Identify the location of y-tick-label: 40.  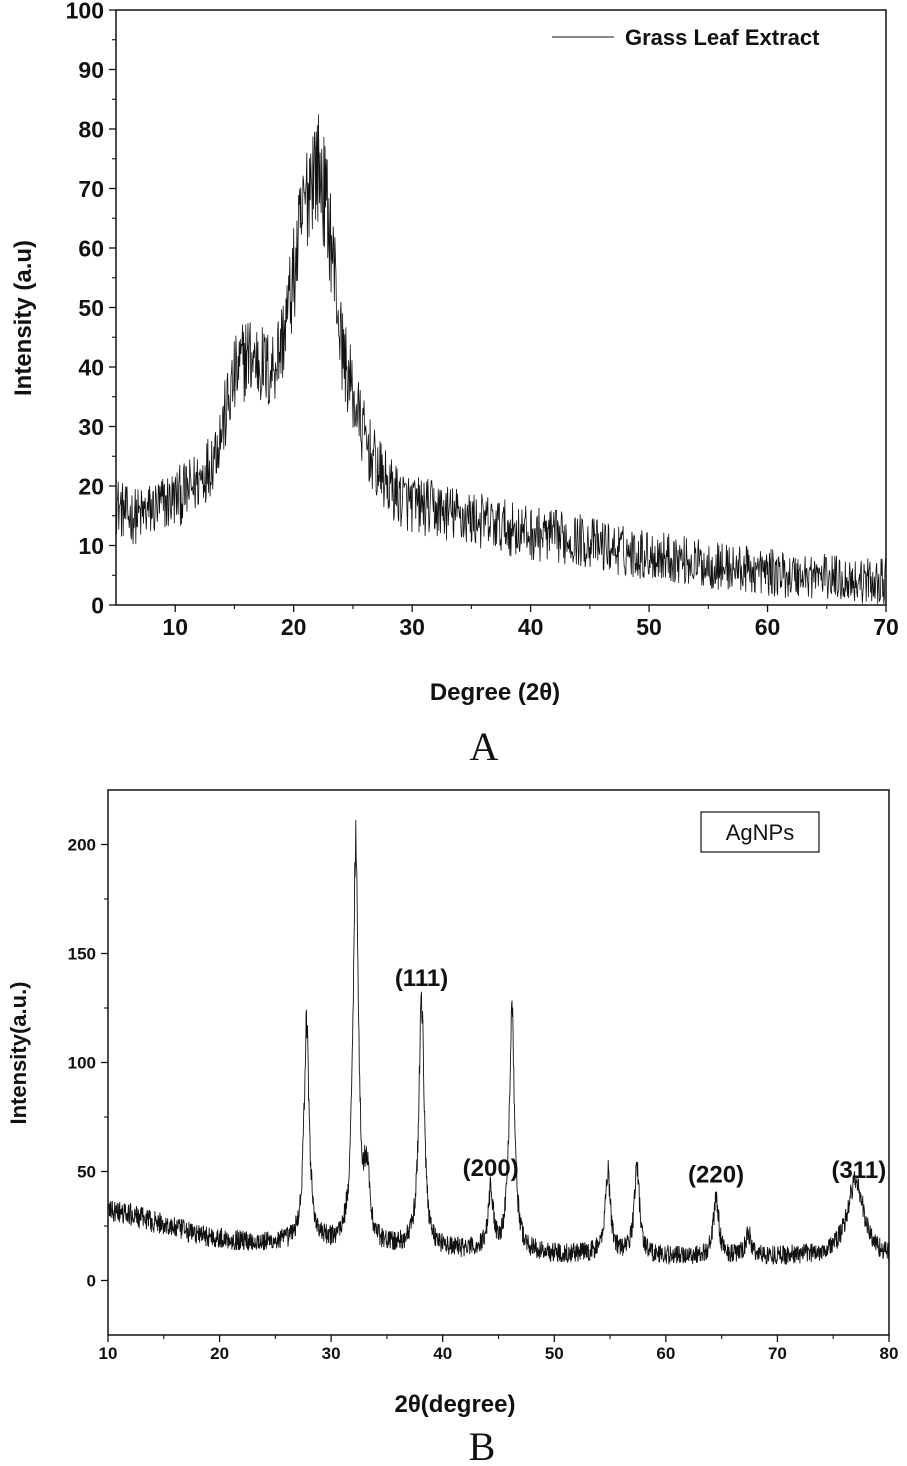
(91, 367).